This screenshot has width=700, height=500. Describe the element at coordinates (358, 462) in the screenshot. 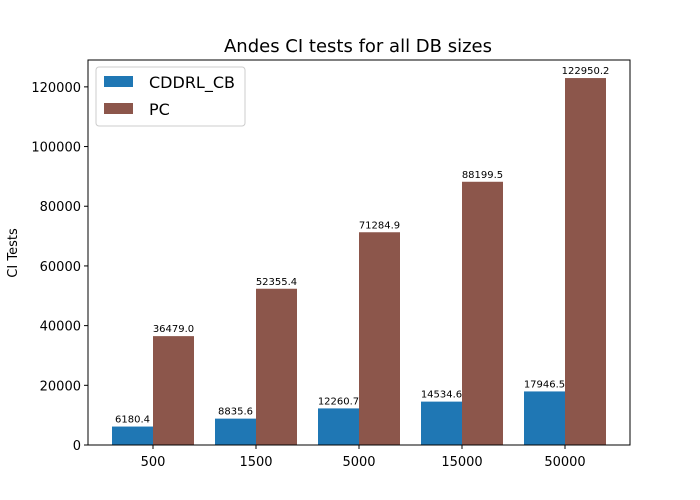

I see `x-tick-label: 5000` at that location.